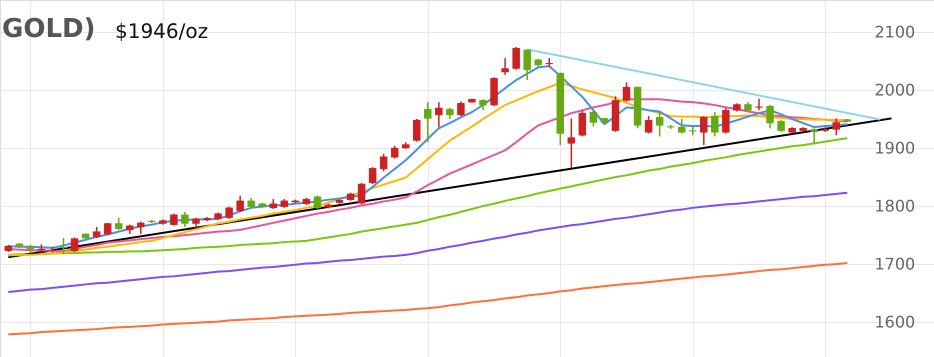 The height and width of the screenshot is (357, 934). Describe the element at coordinates (895, 148) in the screenshot. I see `y-tick-label: 1900` at that location.